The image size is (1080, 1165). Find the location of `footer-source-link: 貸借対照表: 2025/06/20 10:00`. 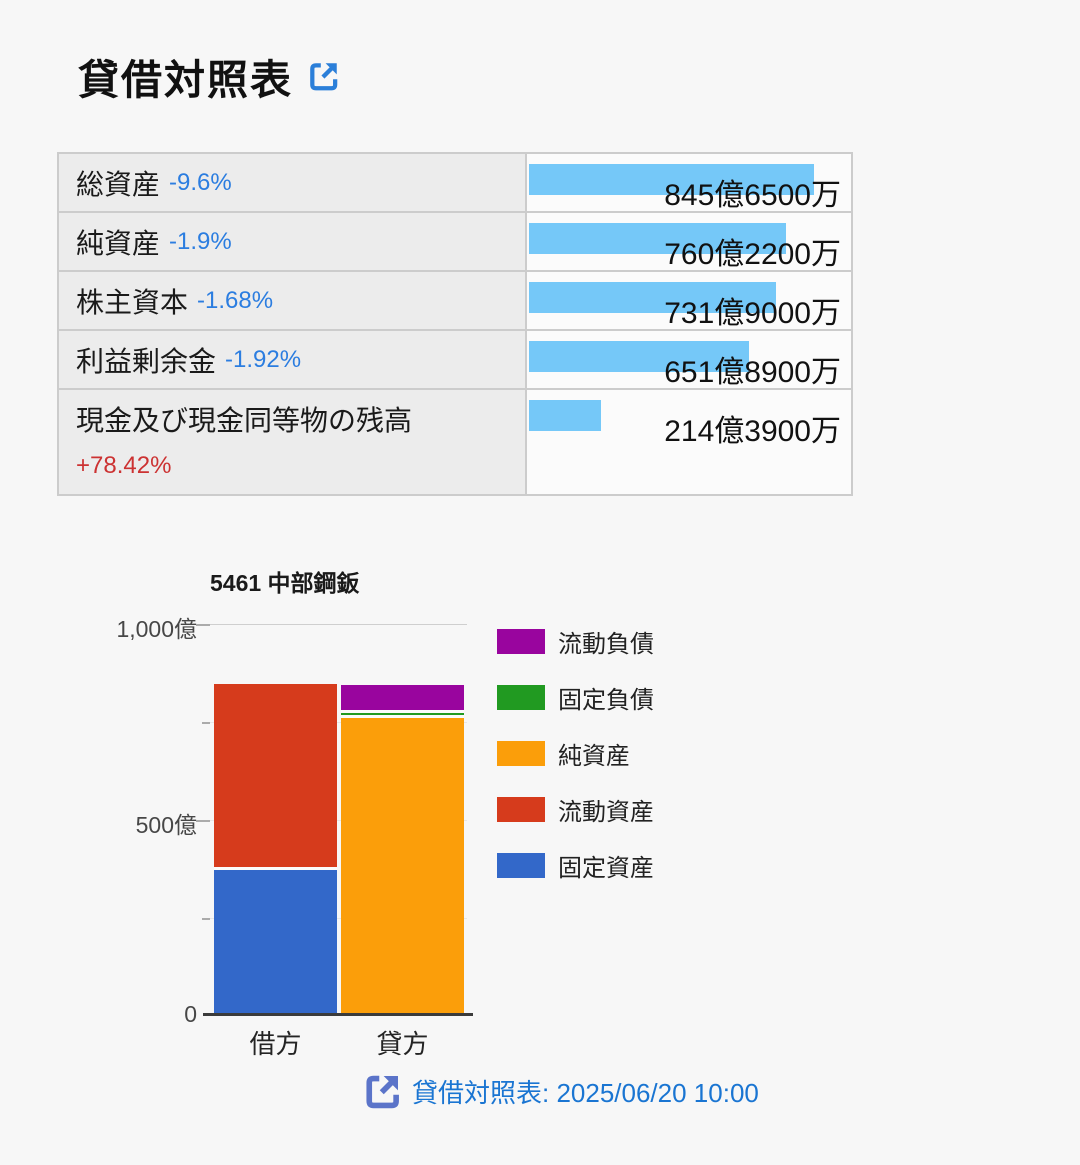

footer-source-link: 貸借対照表: 2025/06/20 10:00 is located at coordinates (561, 1091).